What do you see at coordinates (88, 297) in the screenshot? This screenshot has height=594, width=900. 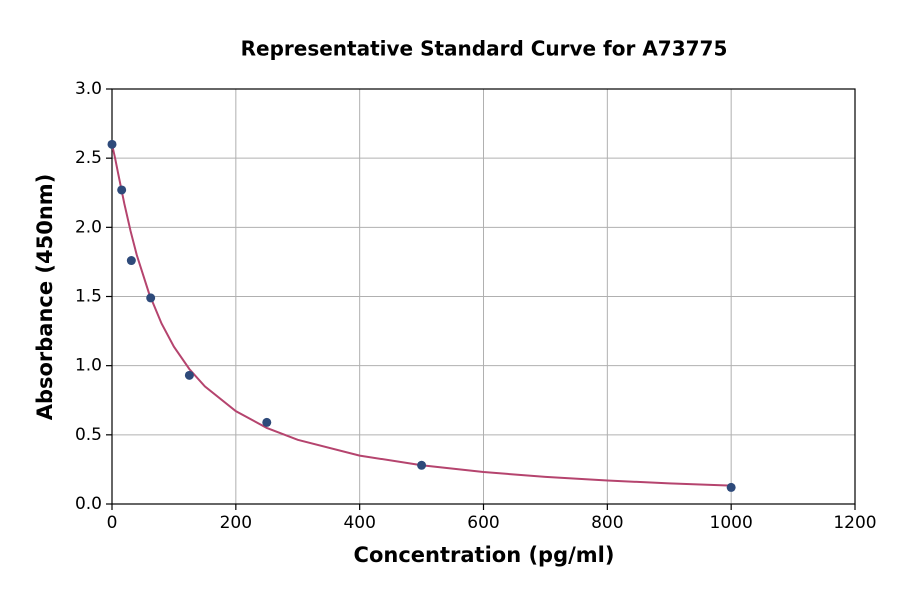 I see `y-tick-label: 1.5` at bounding box center [88, 297].